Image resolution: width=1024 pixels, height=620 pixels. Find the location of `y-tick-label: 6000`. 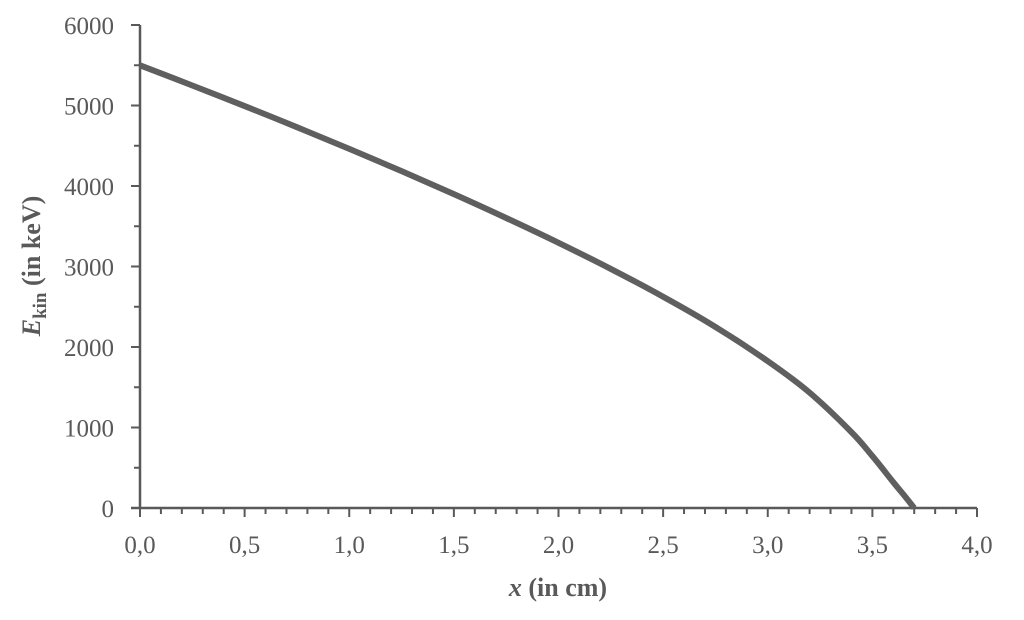

y-tick-label: 6000 is located at coordinates (89, 26).